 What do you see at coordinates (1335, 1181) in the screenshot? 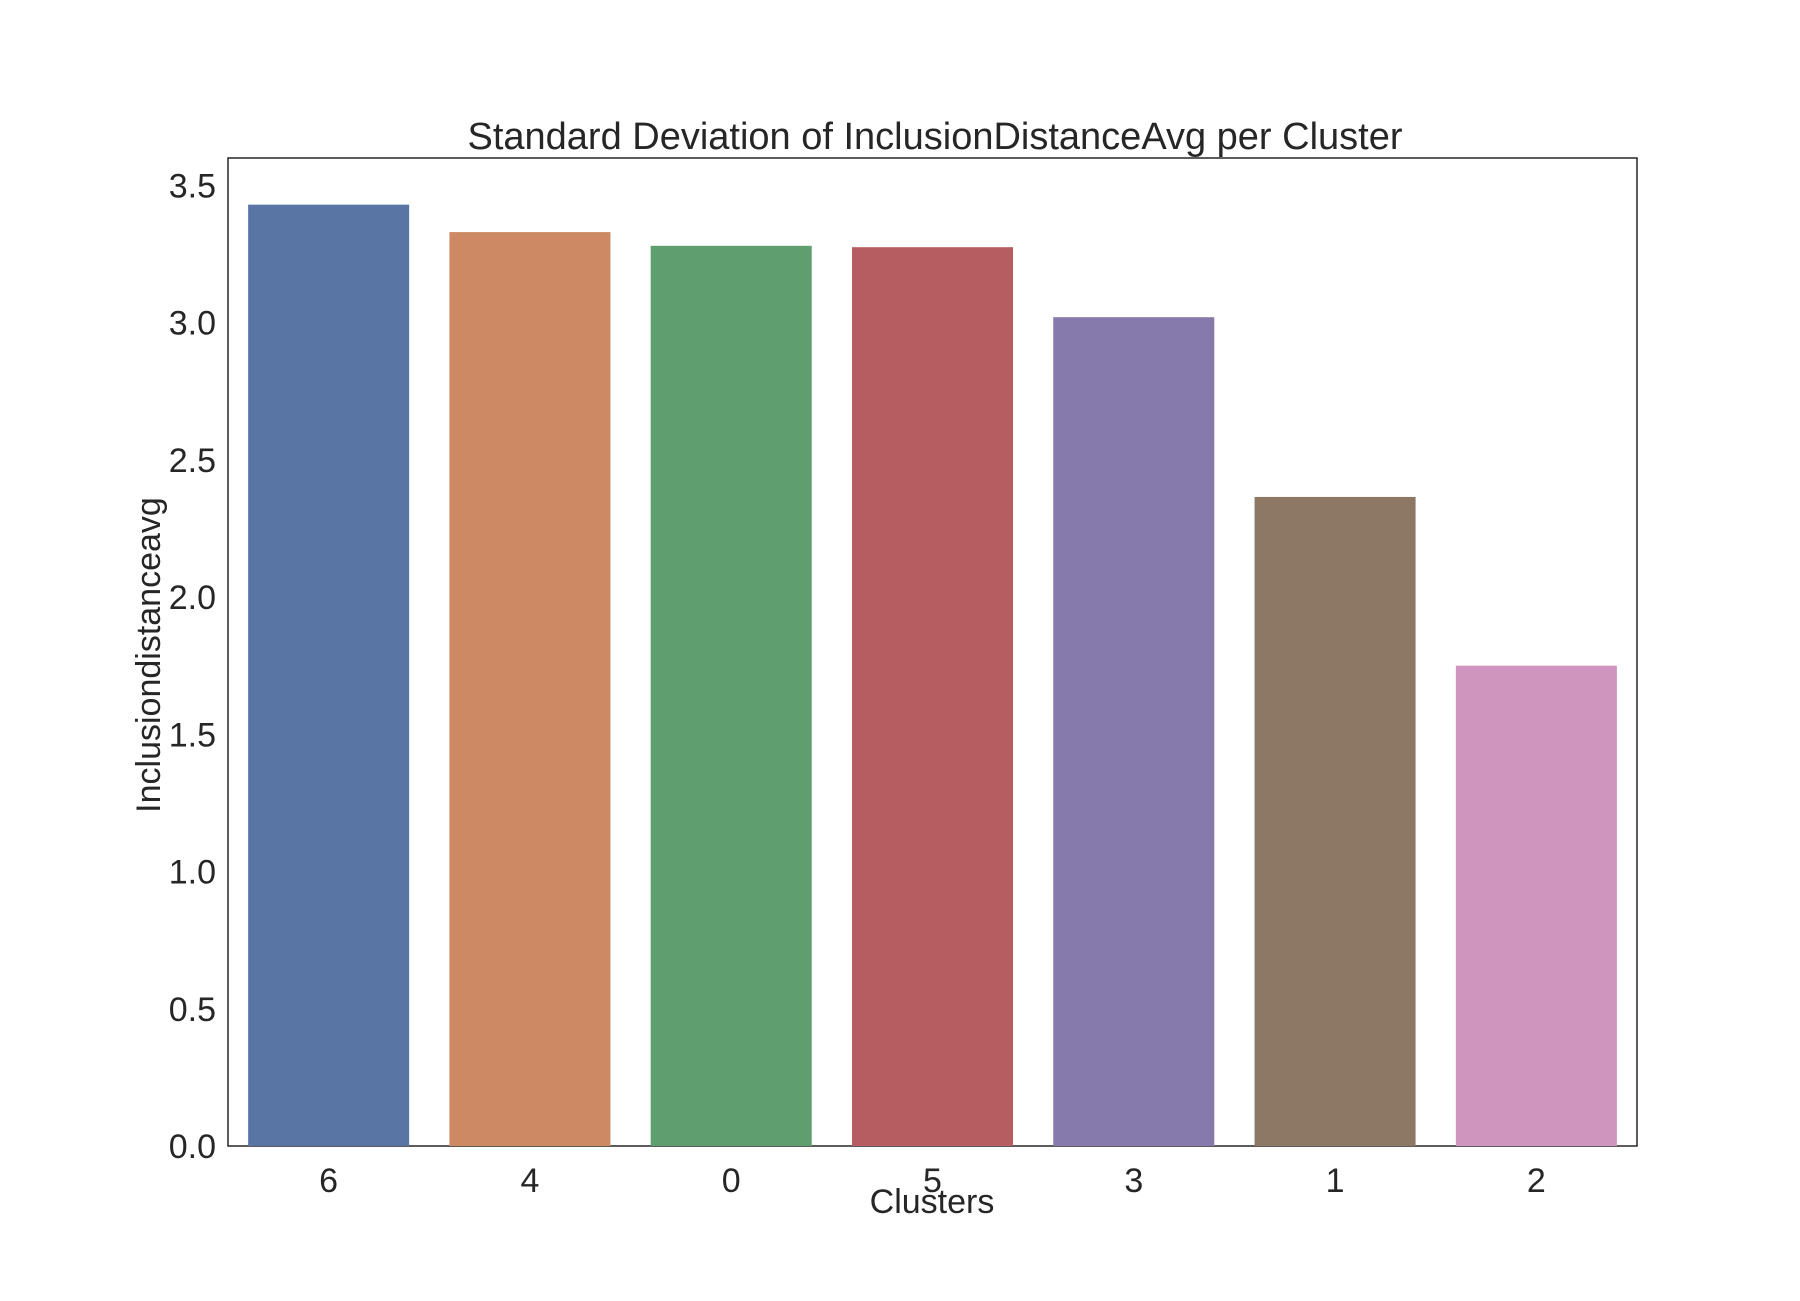
I see `x-tick-label: 1` at bounding box center [1335, 1181].